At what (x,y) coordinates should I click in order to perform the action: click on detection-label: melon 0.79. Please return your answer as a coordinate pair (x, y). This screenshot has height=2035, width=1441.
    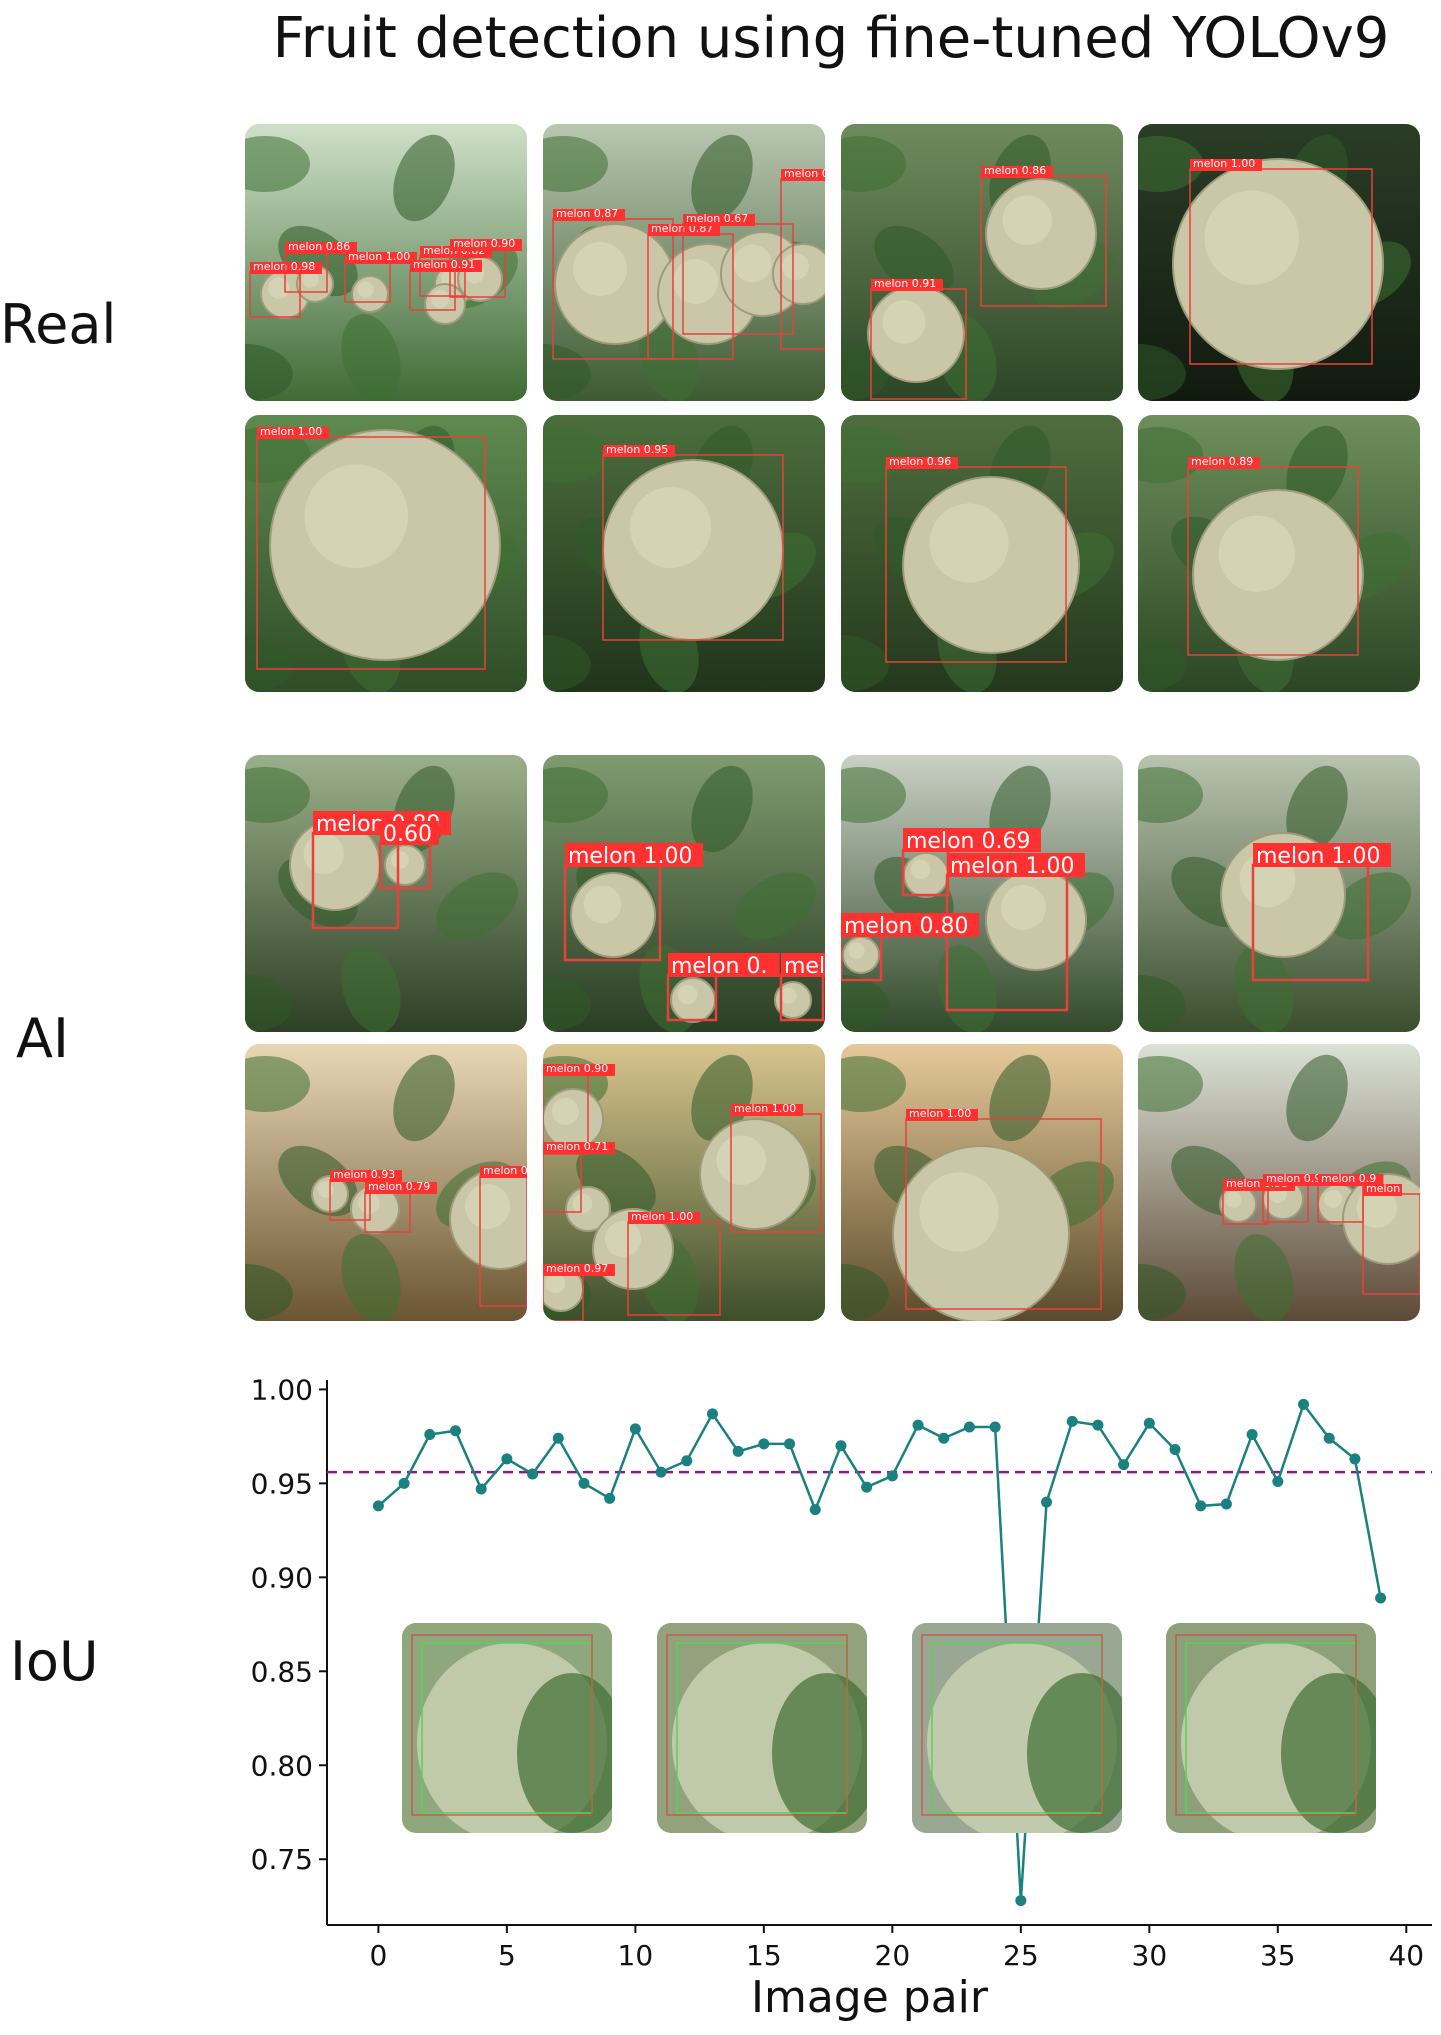
    Looking at the image, I should click on (399, 1186).